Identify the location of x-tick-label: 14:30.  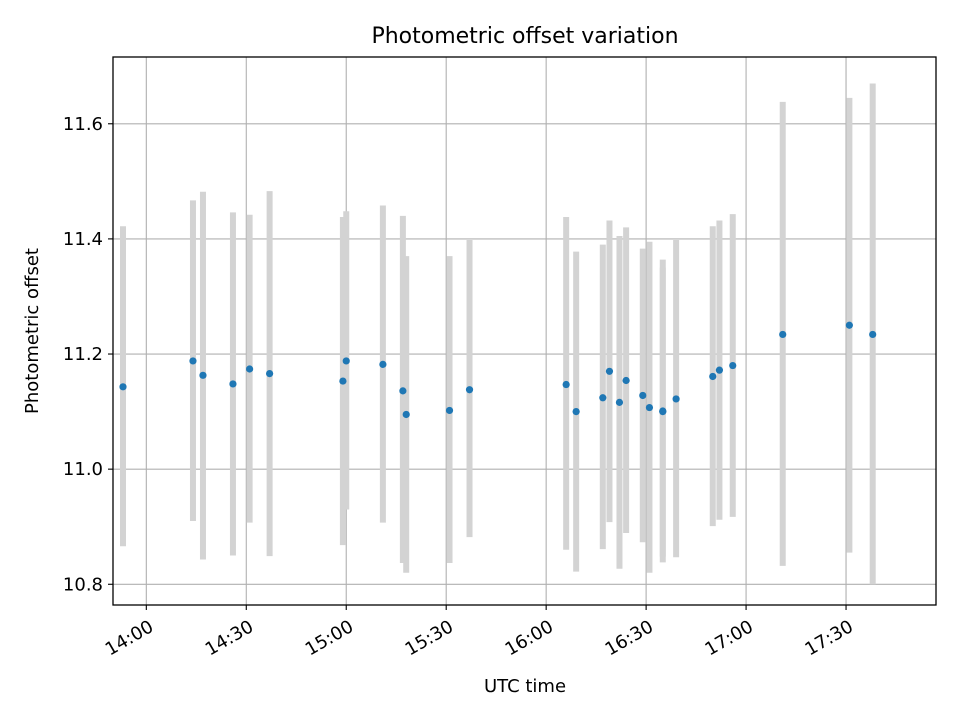
(229, 638).